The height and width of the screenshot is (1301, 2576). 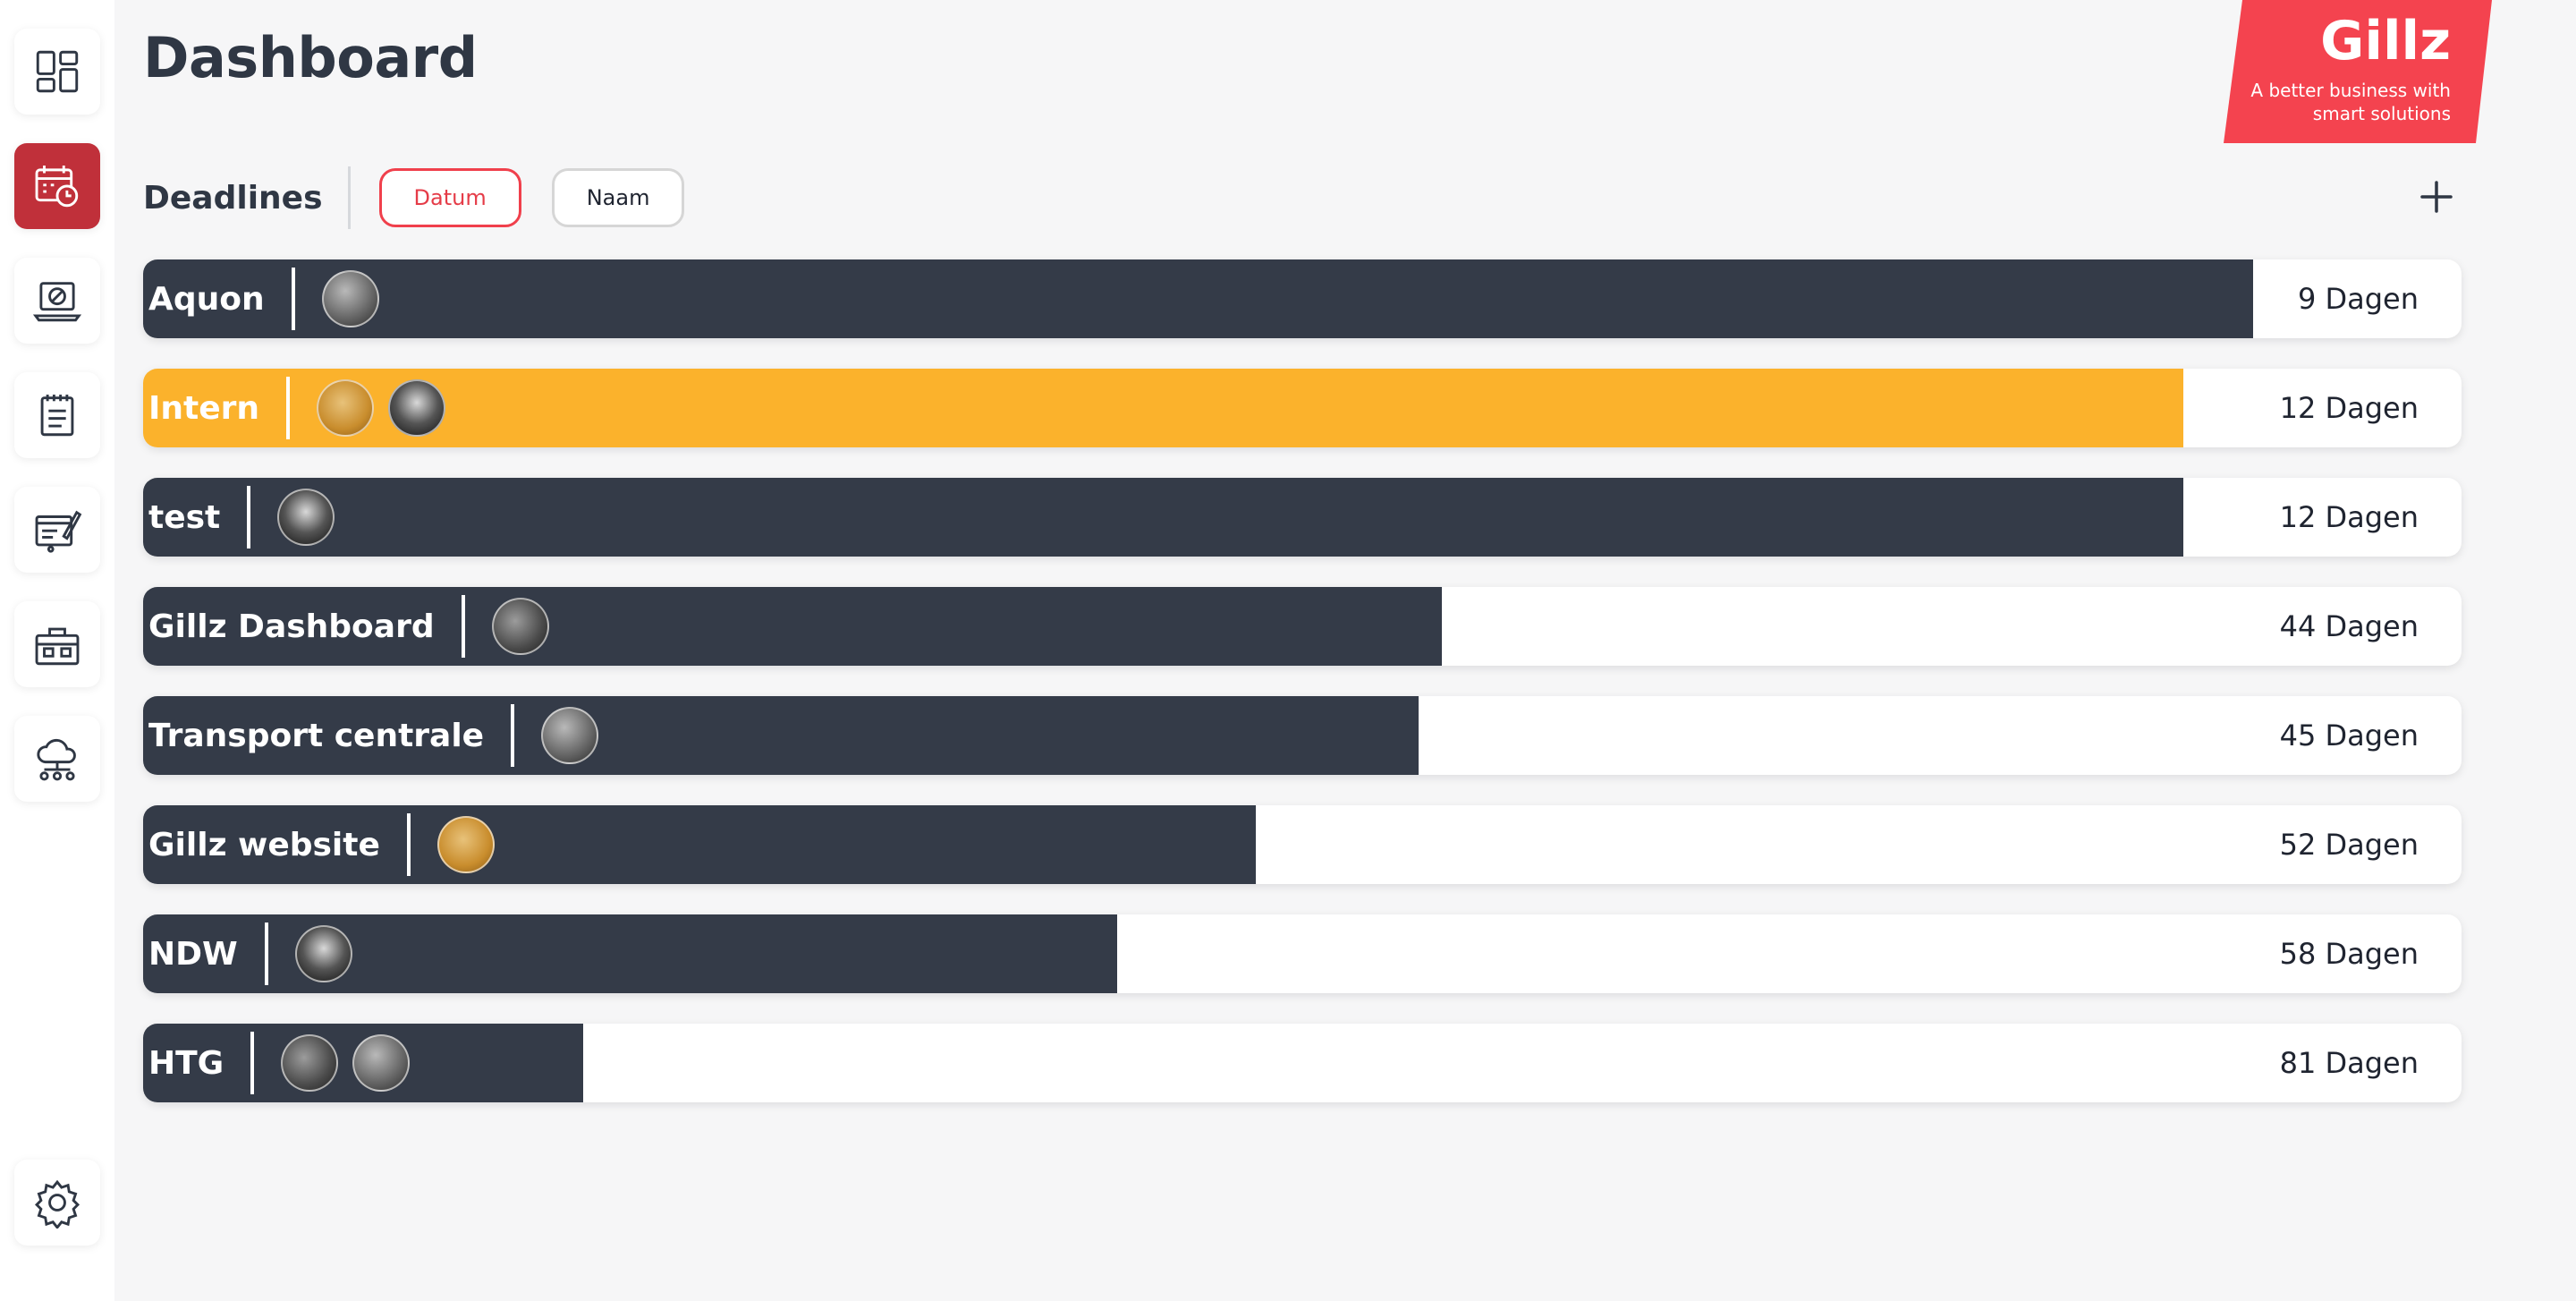 I want to click on days-remaining: 52 Dagen, so click(x=2349, y=845).